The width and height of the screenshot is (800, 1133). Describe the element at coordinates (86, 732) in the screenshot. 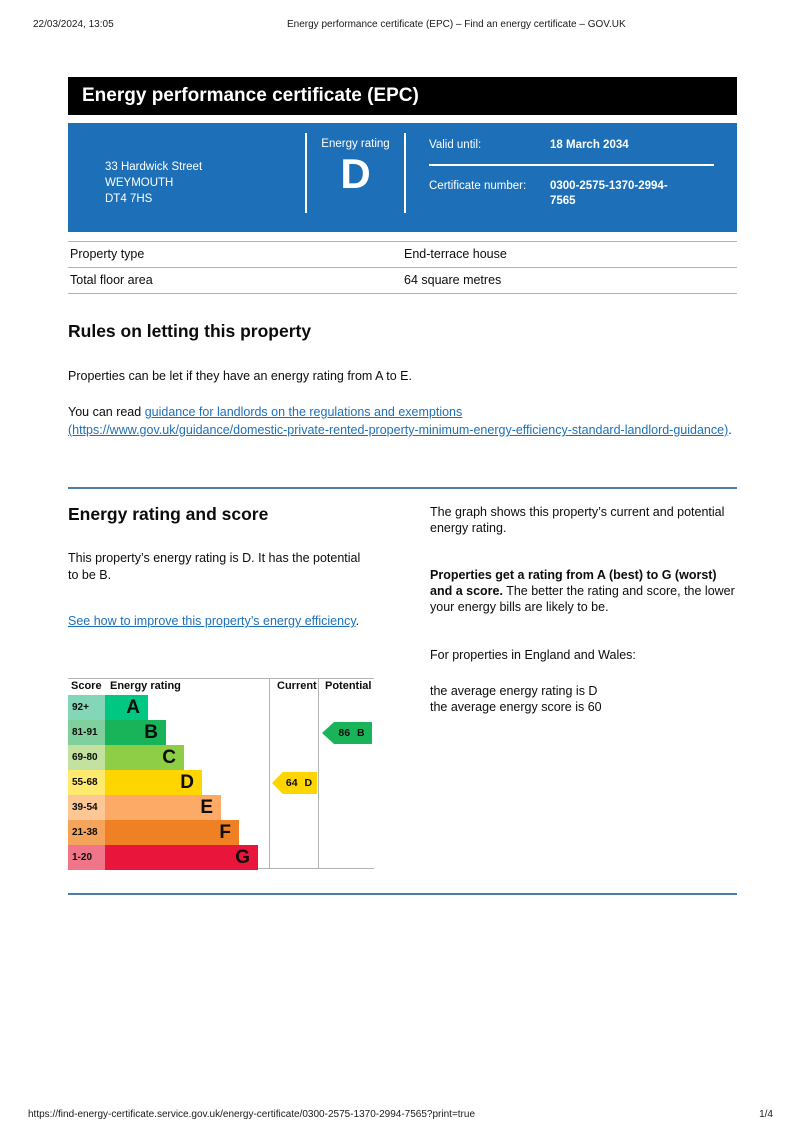

I see `score-range-label: 81-91` at that location.